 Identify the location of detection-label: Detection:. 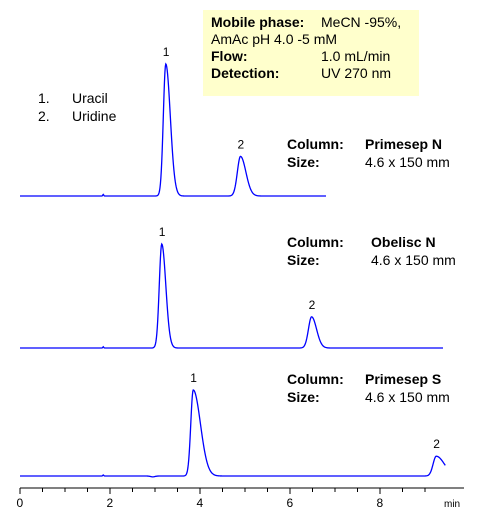
(245, 73).